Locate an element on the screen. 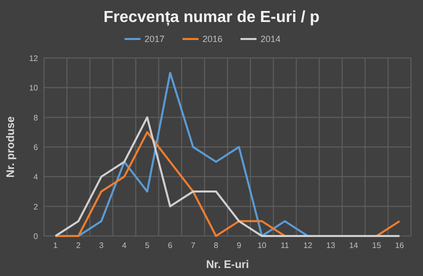 This screenshot has height=276, width=423. x-tick-label: 10 is located at coordinates (262, 245).